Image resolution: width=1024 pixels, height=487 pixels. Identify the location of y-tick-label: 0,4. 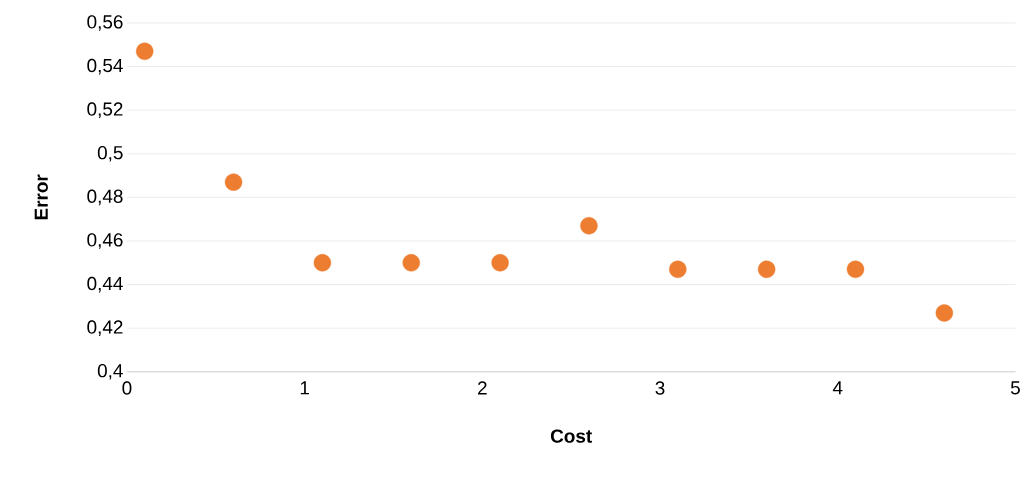
(110, 372).